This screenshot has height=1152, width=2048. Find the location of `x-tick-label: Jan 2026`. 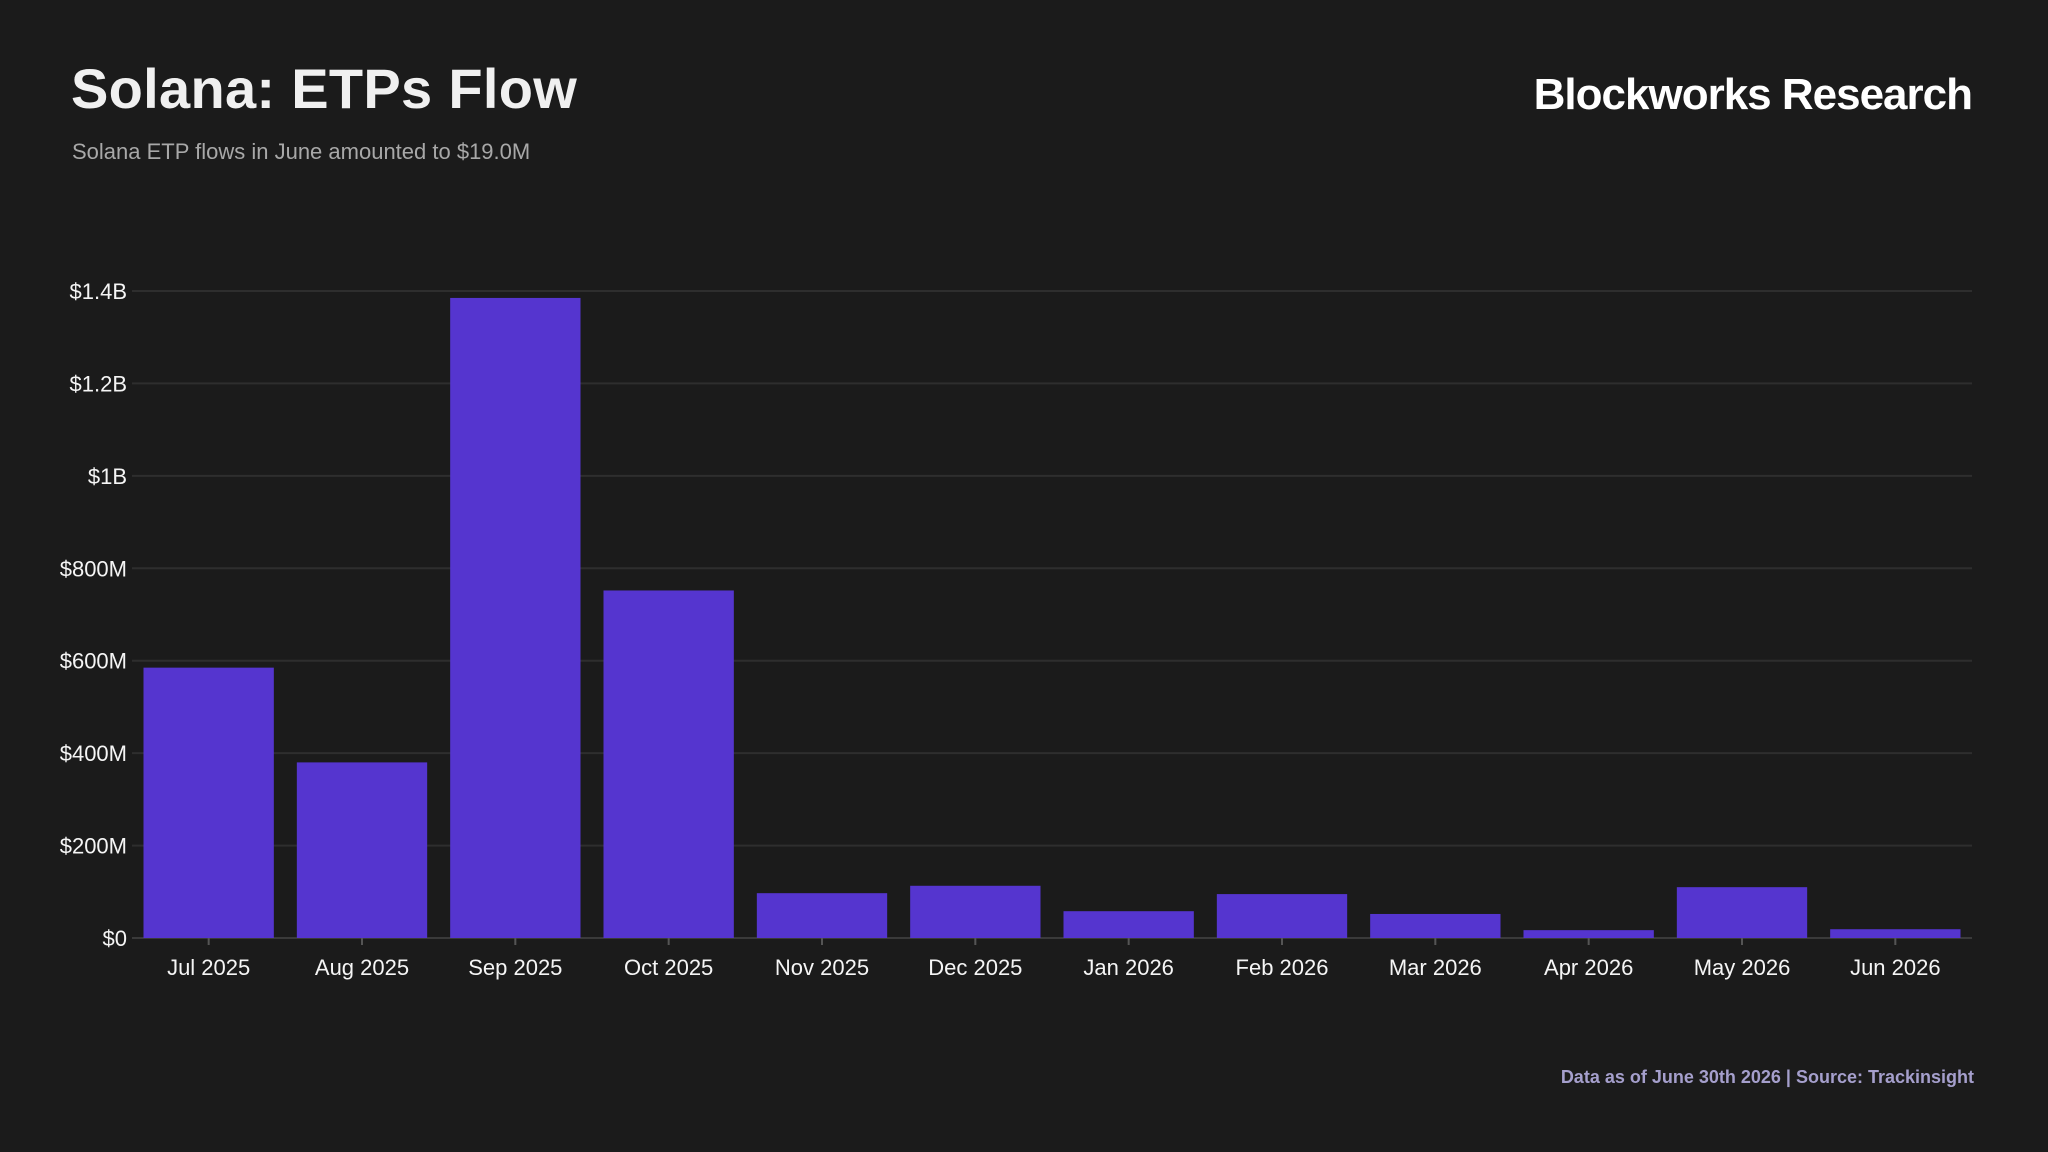

x-tick-label: Jan 2026 is located at coordinates (1128, 967).